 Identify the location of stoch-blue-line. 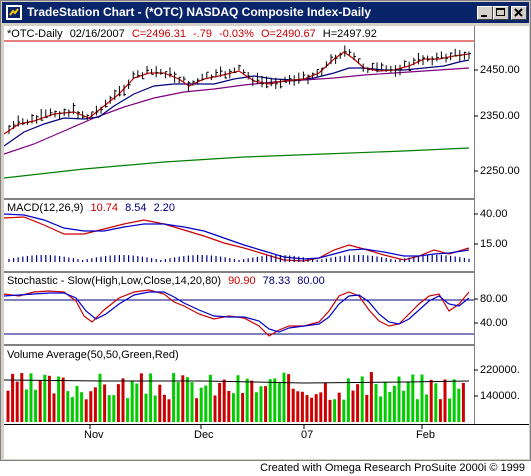
(237, 312).